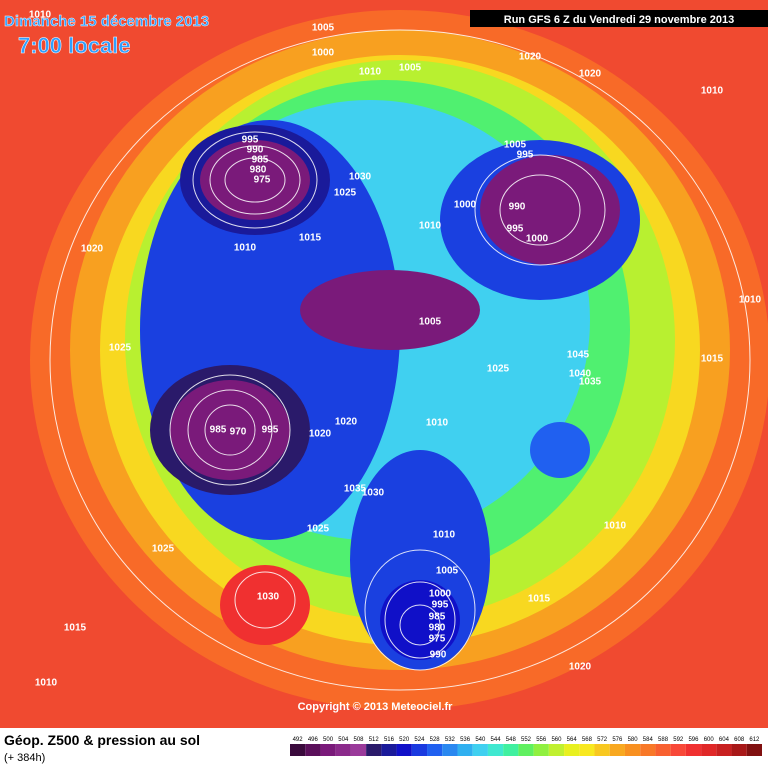 This screenshot has height=768, width=768. I want to click on colorbar-label: 564, so click(572, 740).